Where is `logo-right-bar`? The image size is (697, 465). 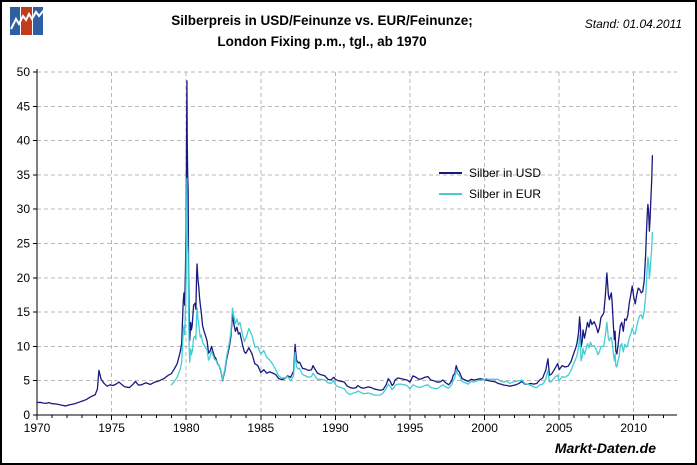 logo-right-bar is located at coordinates (38, 21).